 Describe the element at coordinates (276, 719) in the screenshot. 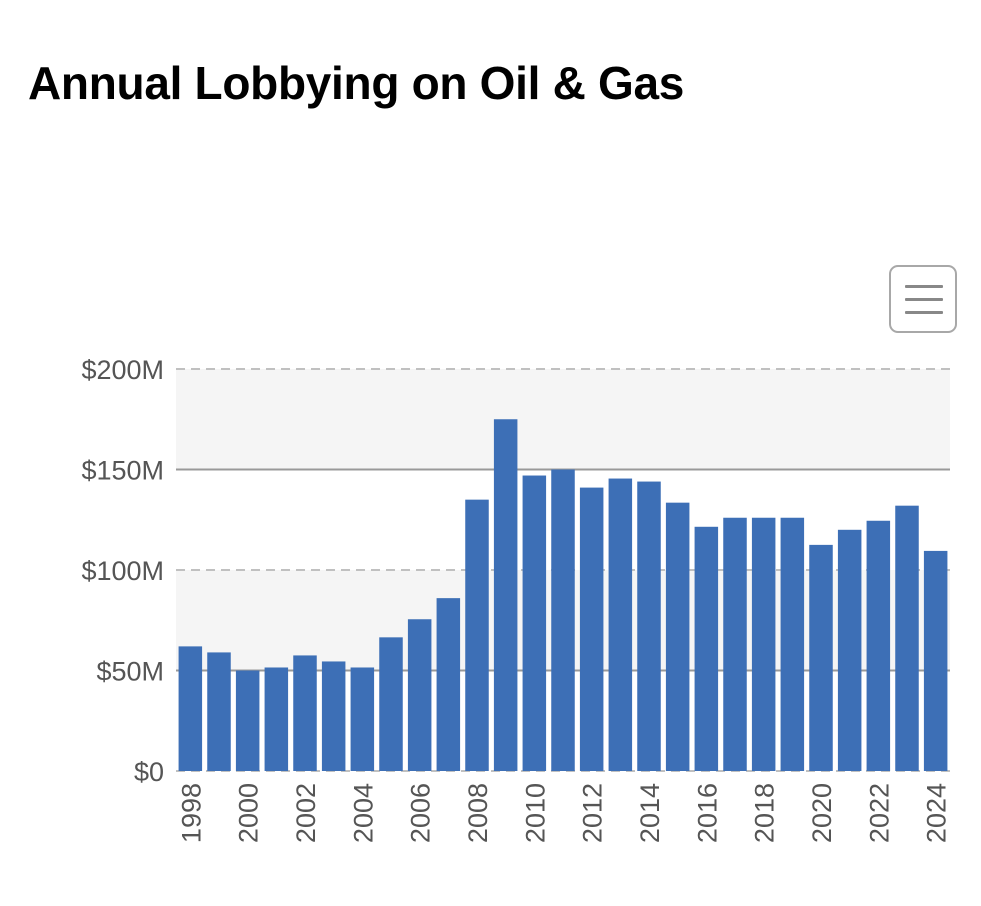

I see `bar-2001` at that location.